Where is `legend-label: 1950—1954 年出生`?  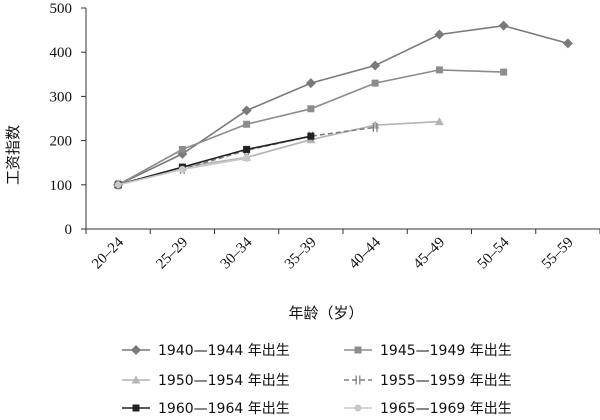
legend-label: 1950—1954 年出生 is located at coordinates (224, 381).